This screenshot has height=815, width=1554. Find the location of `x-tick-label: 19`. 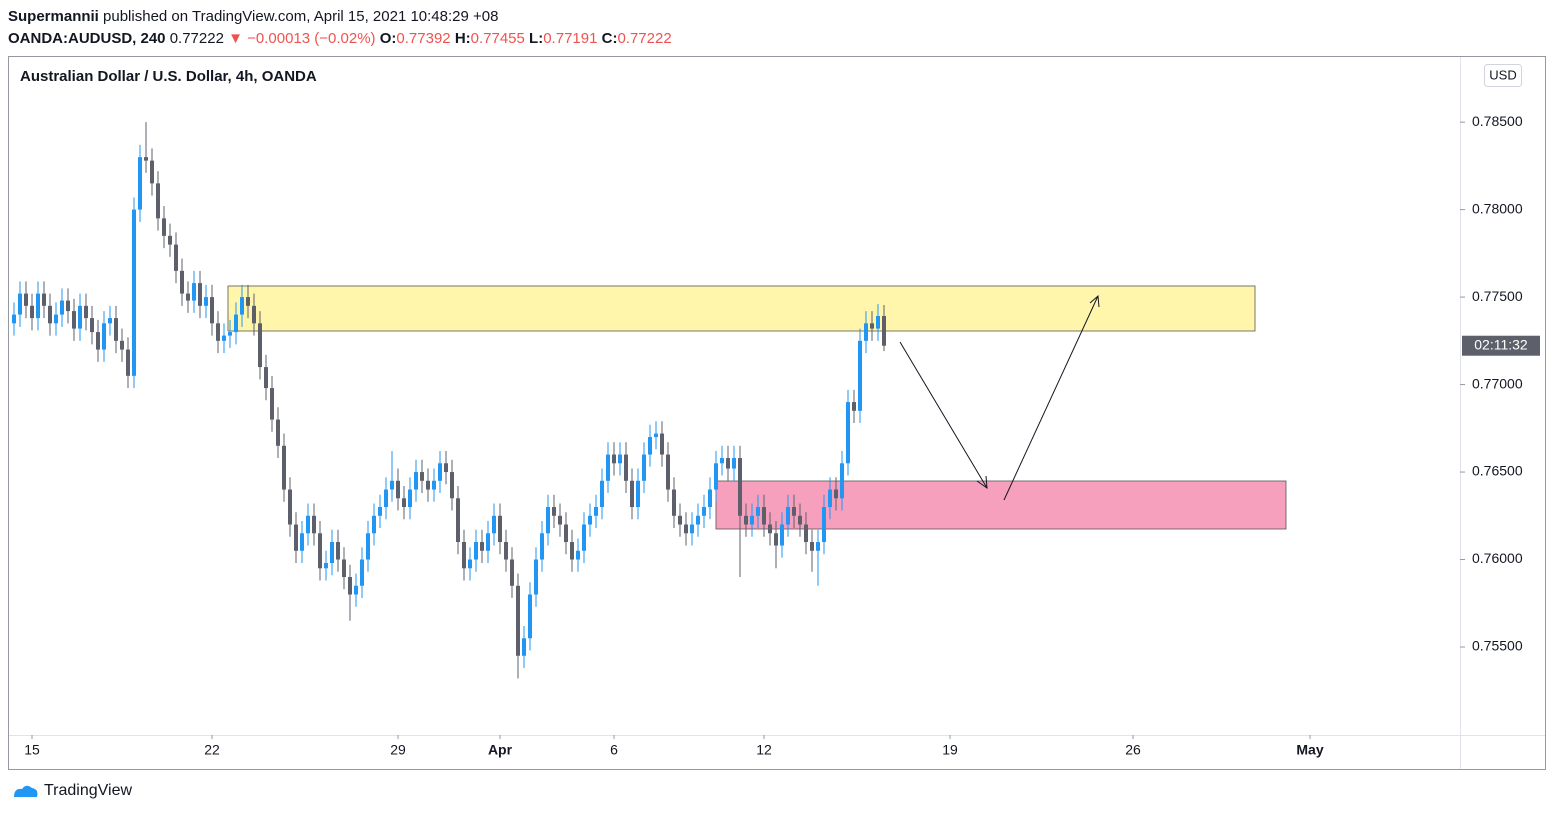

x-tick-label: 19 is located at coordinates (950, 750).